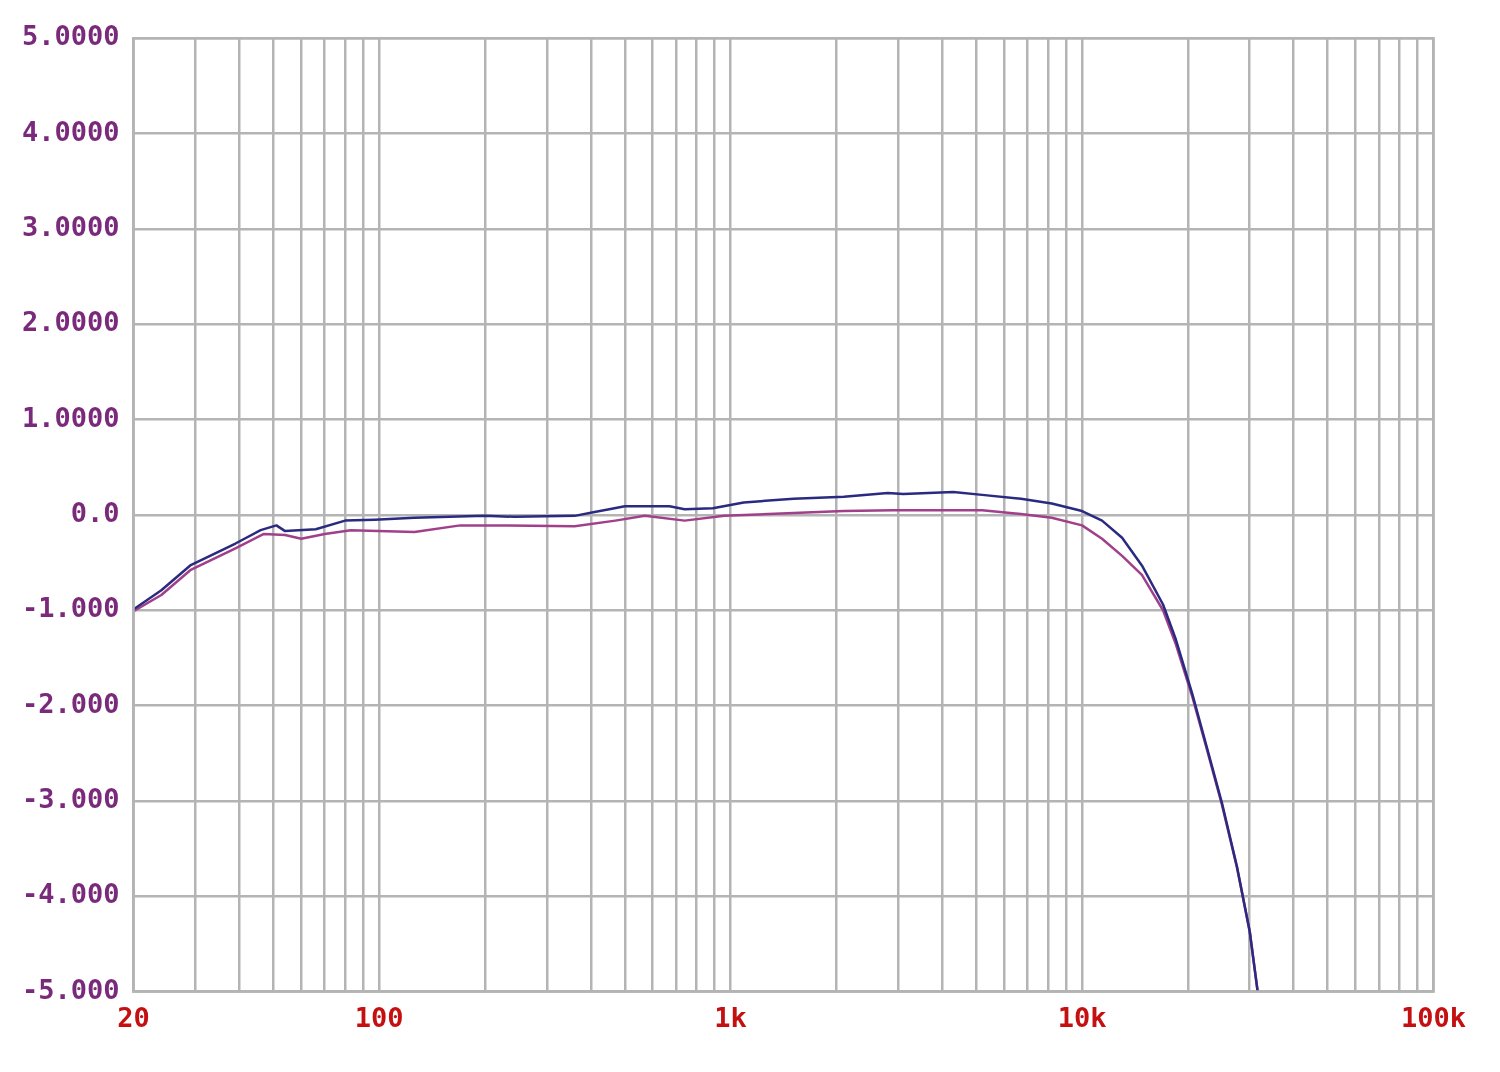  Describe the element at coordinates (70, 36) in the screenshot. I see `y-tick-label: 5.0000` at that location.